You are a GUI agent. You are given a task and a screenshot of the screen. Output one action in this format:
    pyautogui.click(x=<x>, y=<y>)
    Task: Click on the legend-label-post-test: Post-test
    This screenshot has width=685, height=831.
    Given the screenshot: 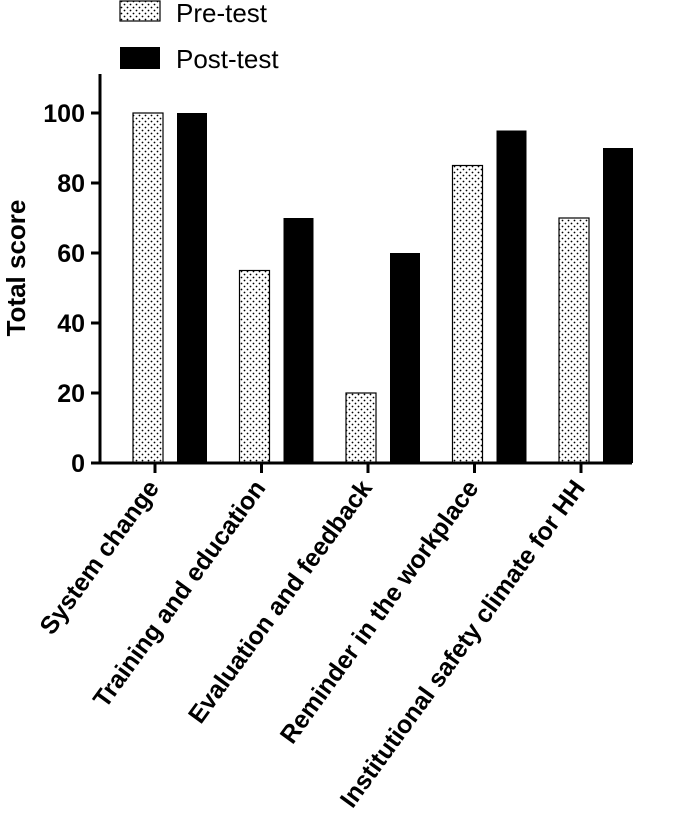 What is the action you would take?
    pyautogui.click(x=227, y=59)
    